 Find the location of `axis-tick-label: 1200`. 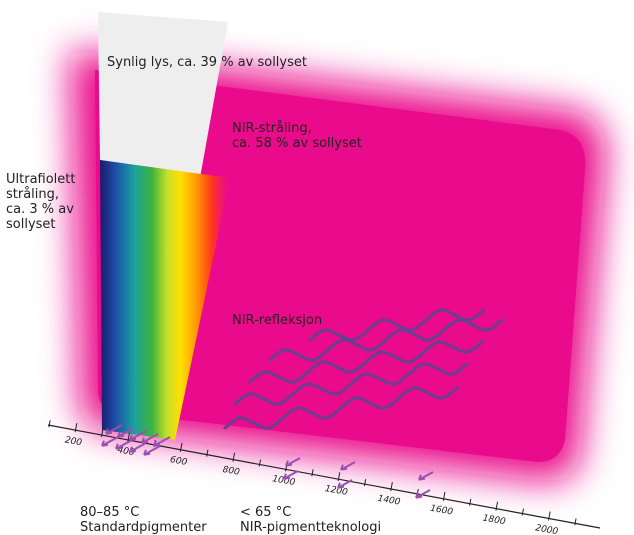

axis-tick-label: 1200 is located at coordinates (336, 491).